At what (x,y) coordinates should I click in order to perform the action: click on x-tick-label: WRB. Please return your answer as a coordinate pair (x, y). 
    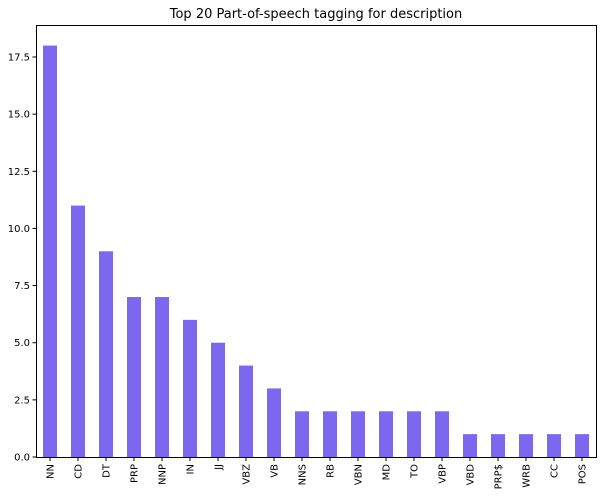
    Looking at the image, I should click on (527, 476).